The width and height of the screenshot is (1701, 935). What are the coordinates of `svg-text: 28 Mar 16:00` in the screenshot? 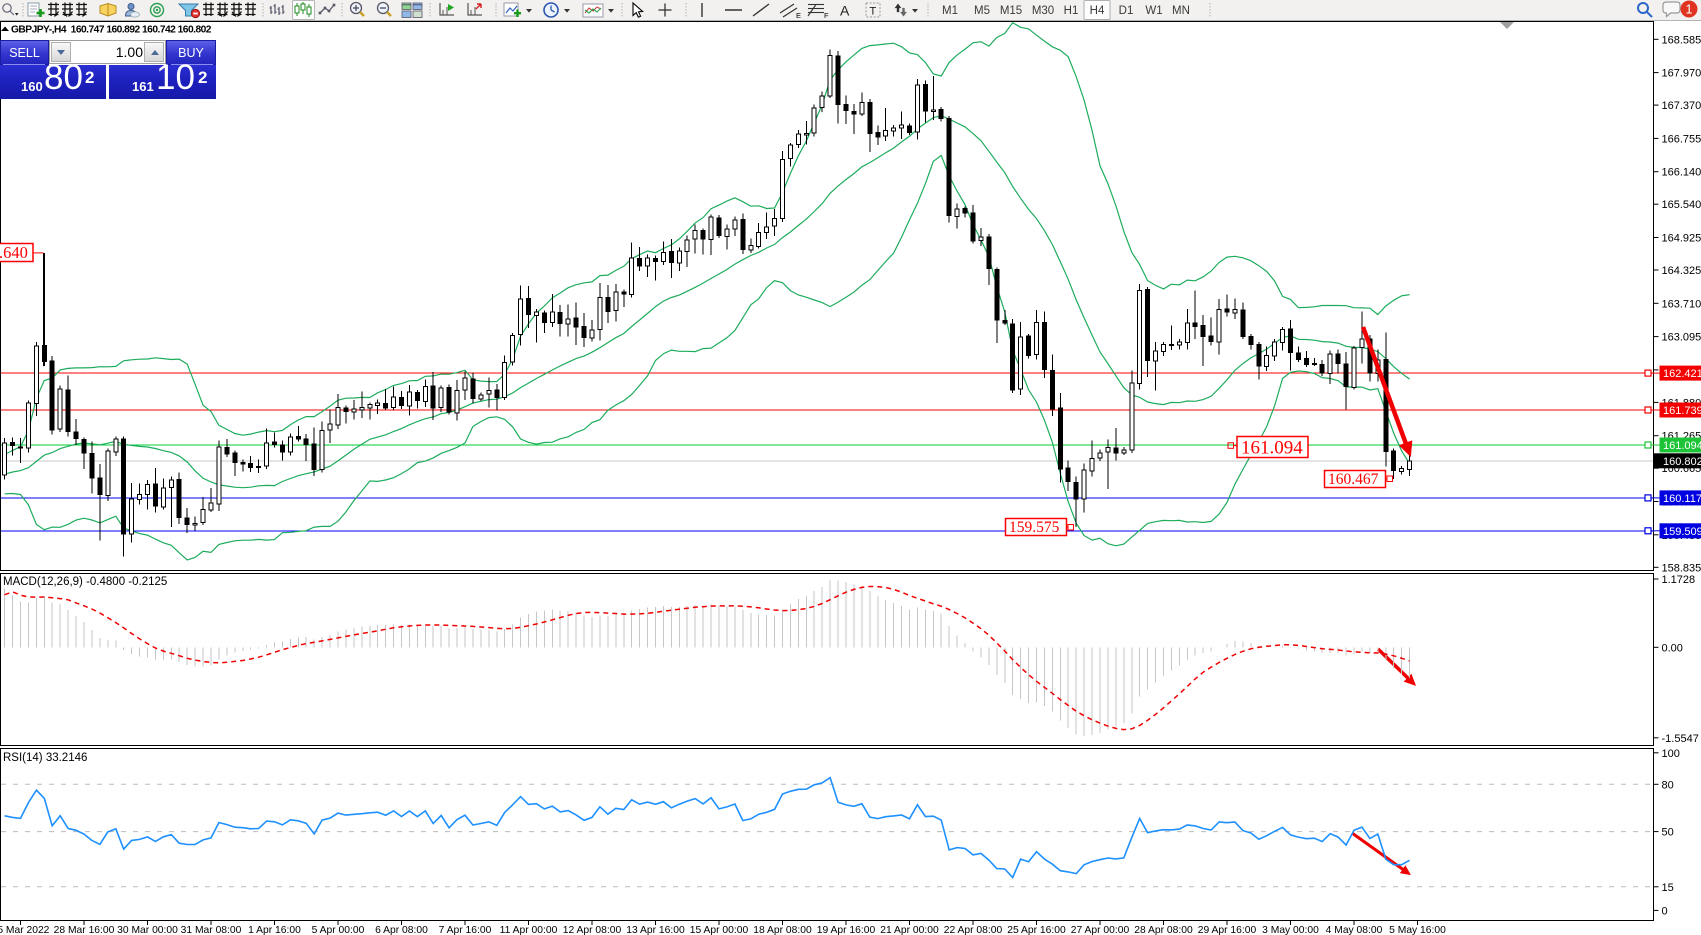 It's located at (84, 930).